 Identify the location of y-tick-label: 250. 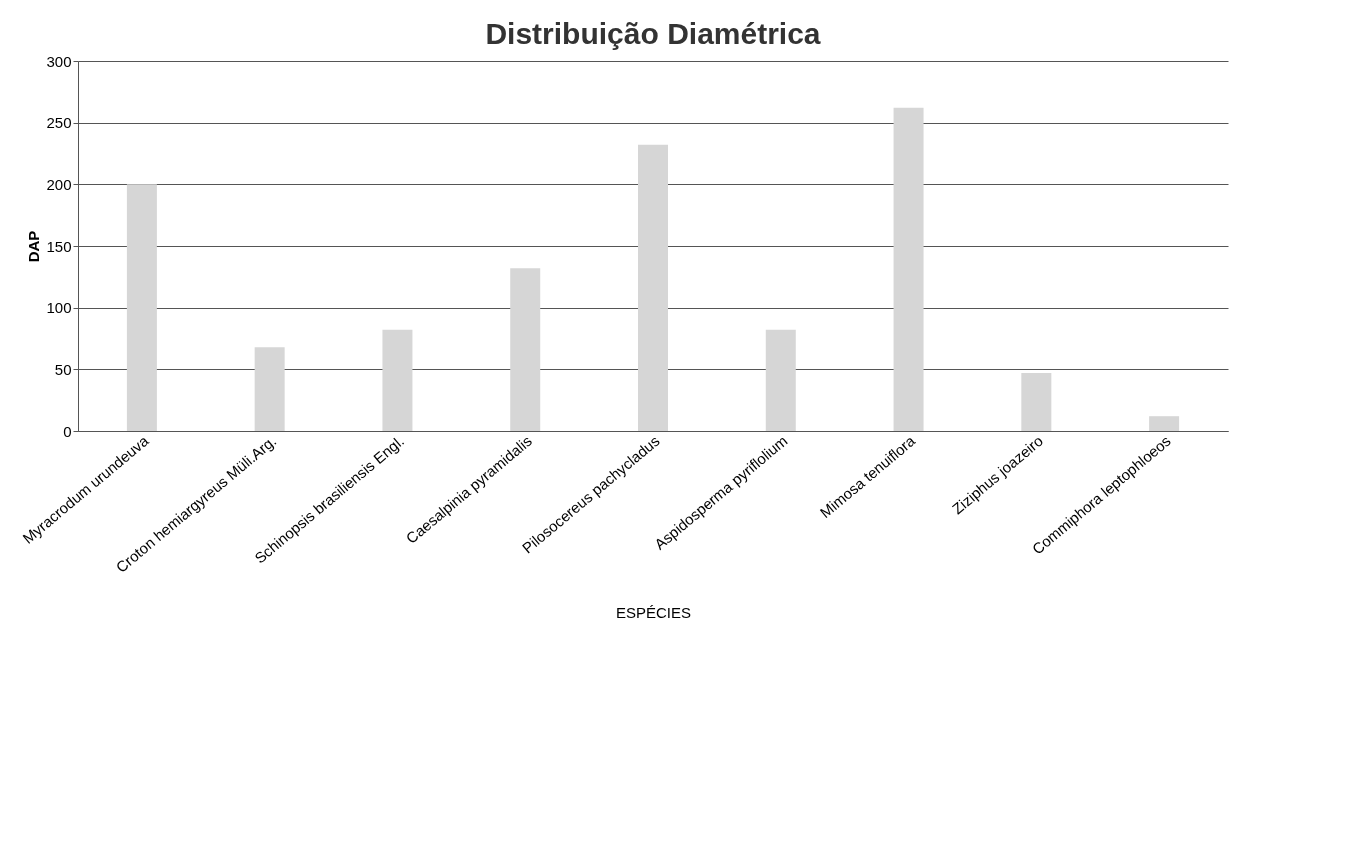
(59, 123).